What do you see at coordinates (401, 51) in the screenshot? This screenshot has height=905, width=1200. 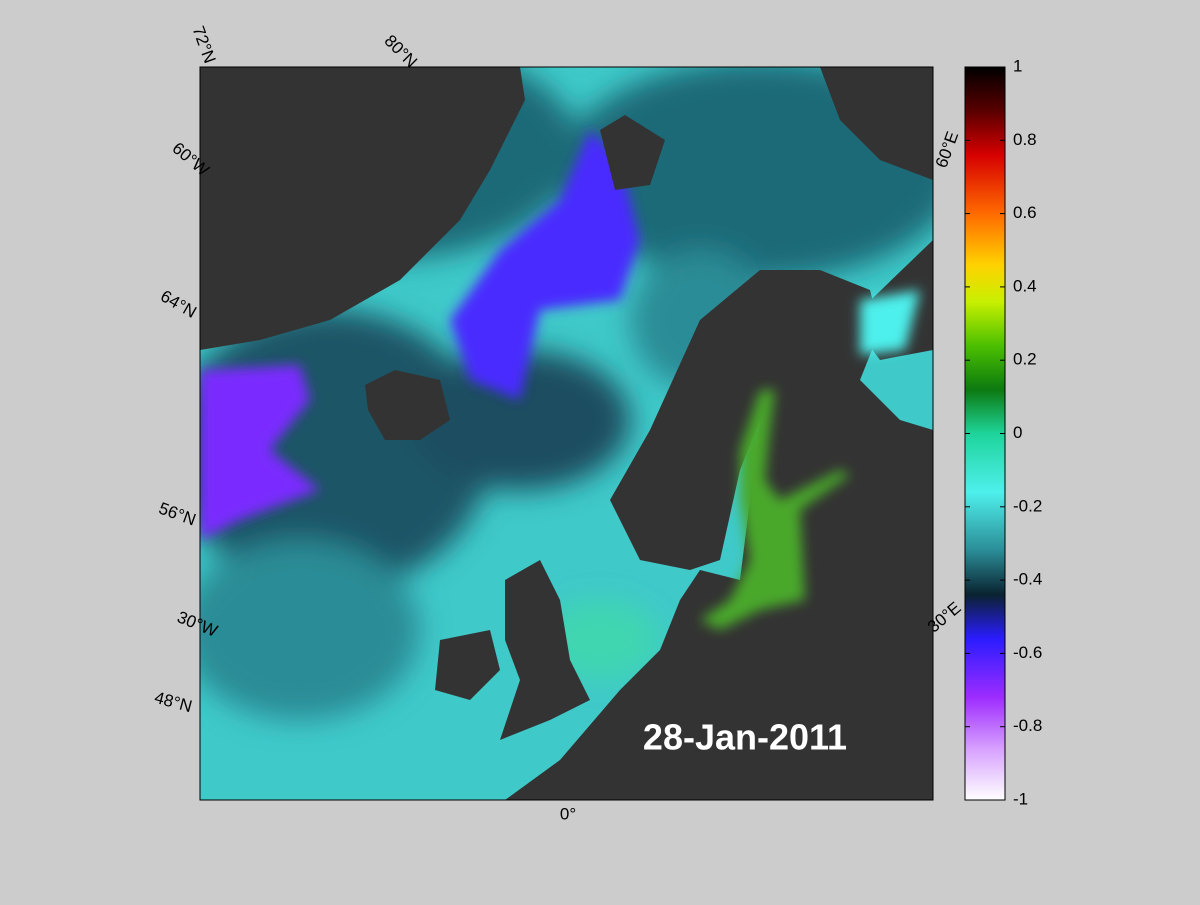 I see `graticule-label: 80°N` at bounding box center [401, 51].